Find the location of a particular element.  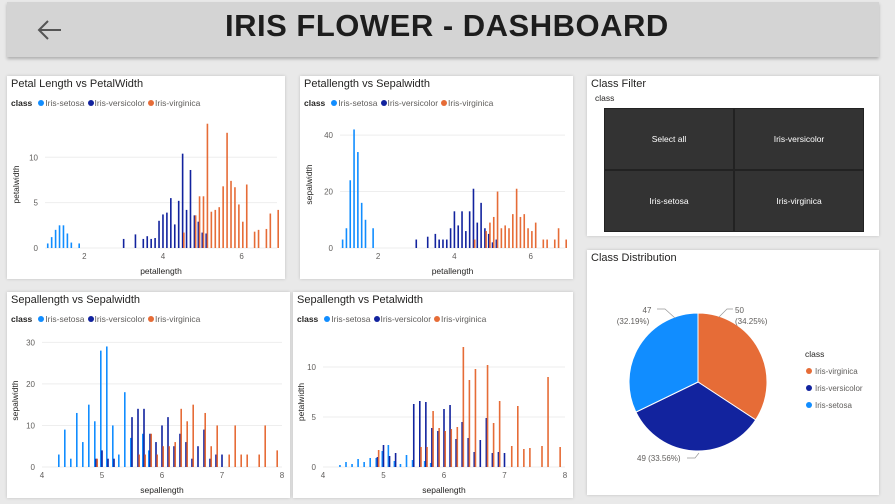

legend-item-iris-setosa: Iris-setosa is located at coordinates (351, 319).